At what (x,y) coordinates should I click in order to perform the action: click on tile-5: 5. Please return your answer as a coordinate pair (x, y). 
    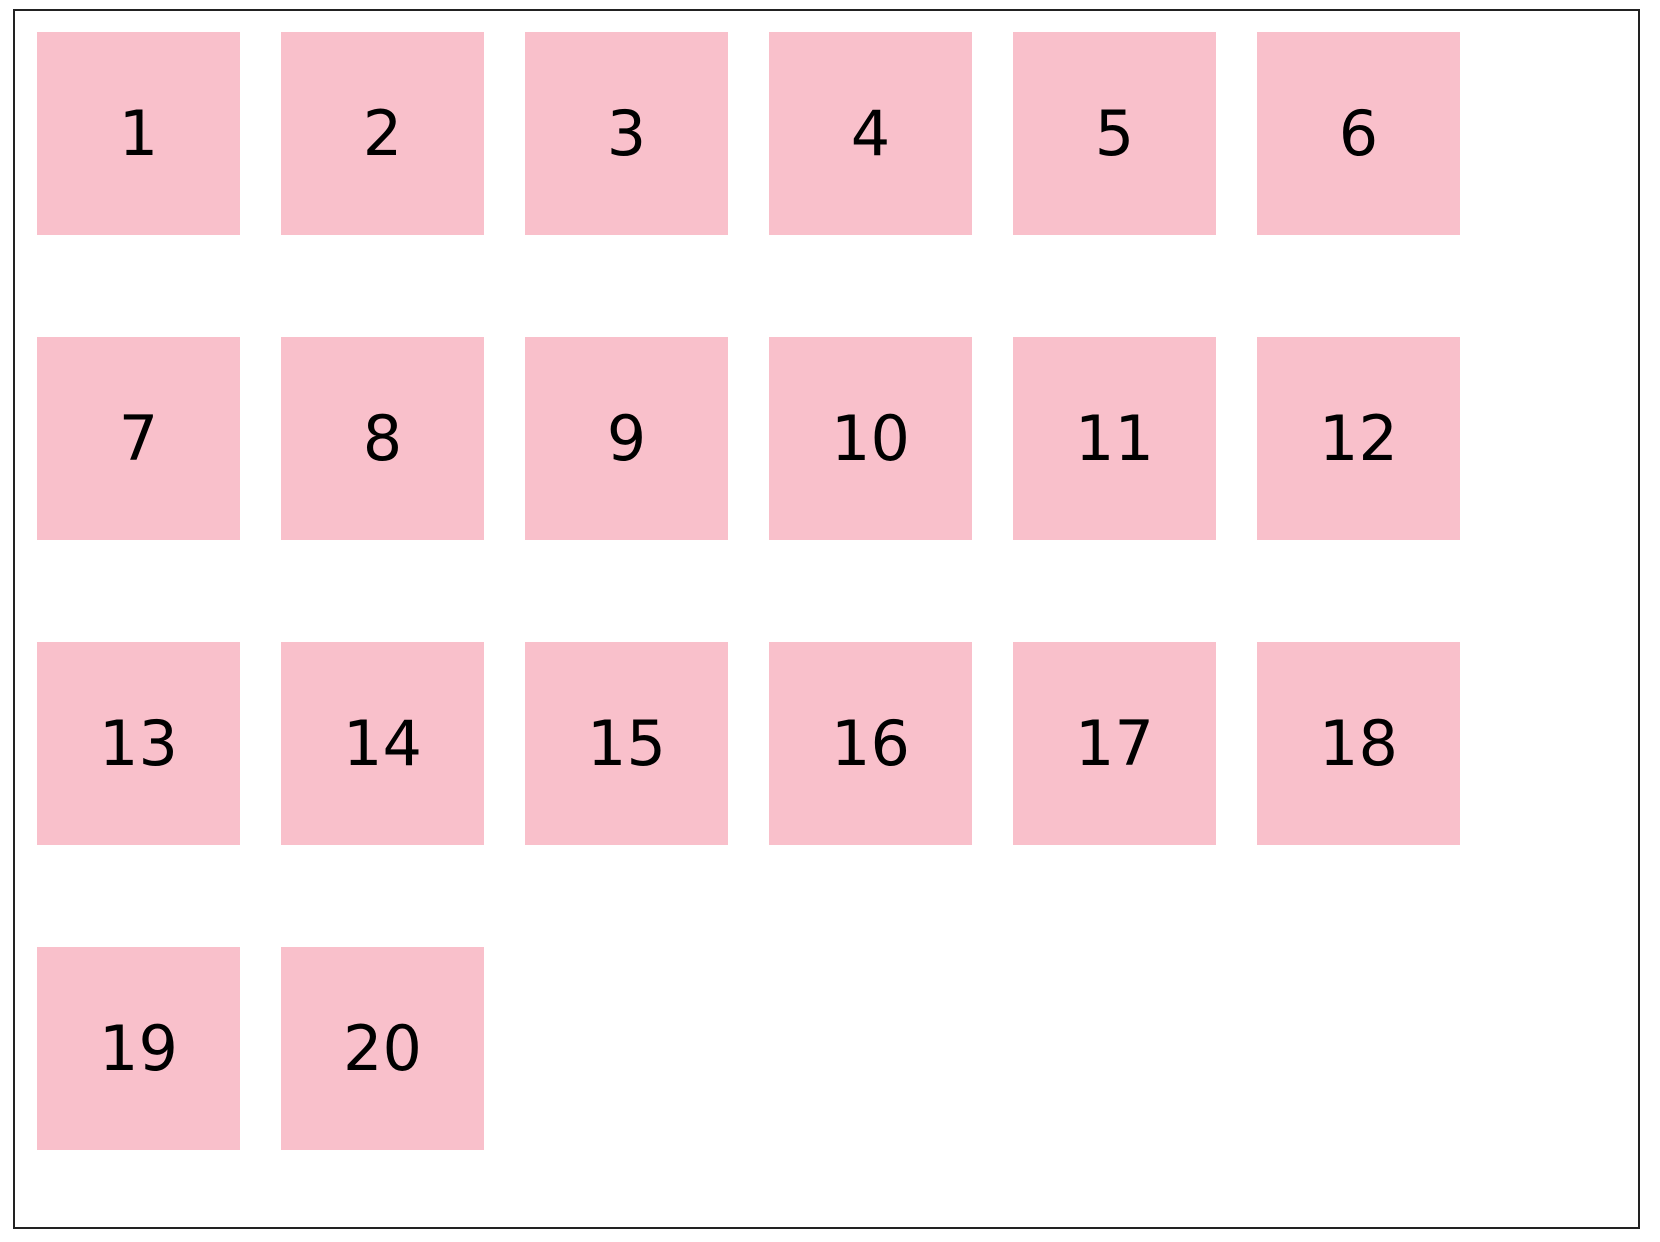
    Looking at the image, I should click on (1114, 133).